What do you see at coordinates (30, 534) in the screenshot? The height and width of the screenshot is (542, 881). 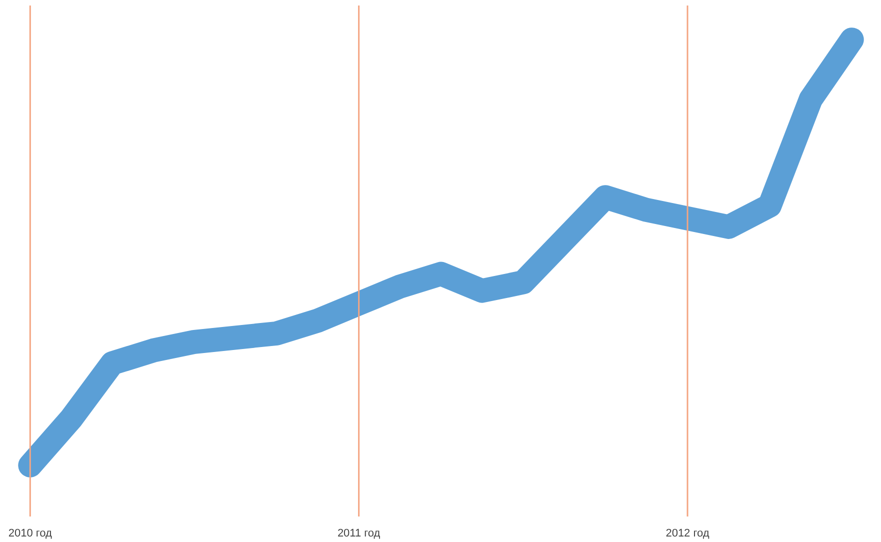 I see `x-tick-label: 2010 год` at bounding box center [30, 534].